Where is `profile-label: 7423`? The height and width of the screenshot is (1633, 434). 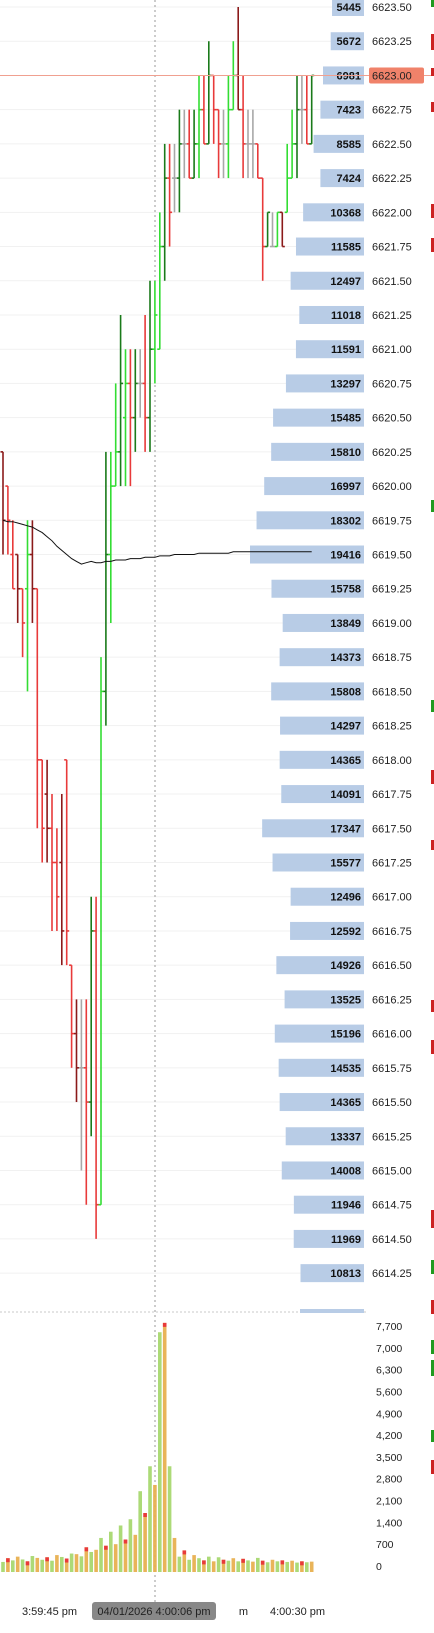
profile-label: 7423 is located at coordinates (349, 111).